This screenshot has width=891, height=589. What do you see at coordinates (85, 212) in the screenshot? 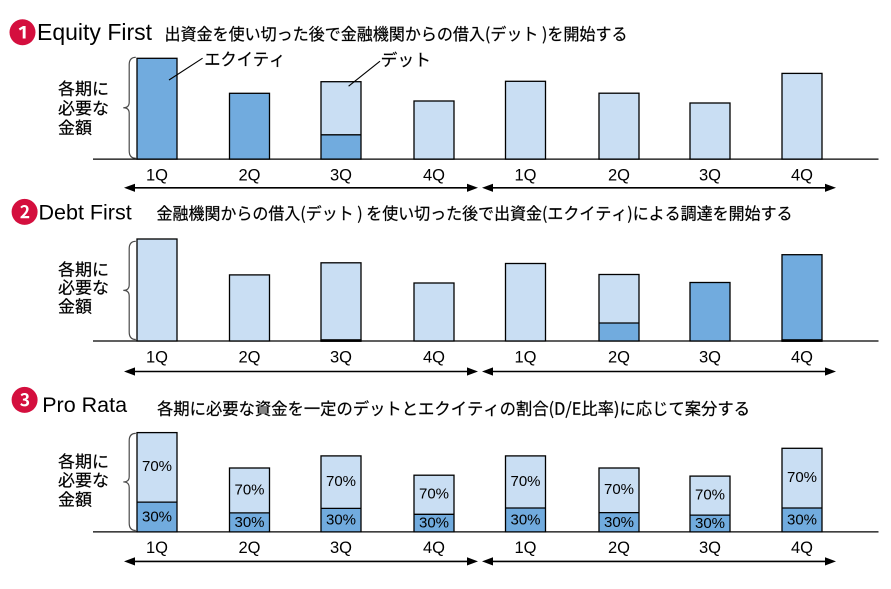
I see `svg-text: Debt First` at bounding box center [85, 212].